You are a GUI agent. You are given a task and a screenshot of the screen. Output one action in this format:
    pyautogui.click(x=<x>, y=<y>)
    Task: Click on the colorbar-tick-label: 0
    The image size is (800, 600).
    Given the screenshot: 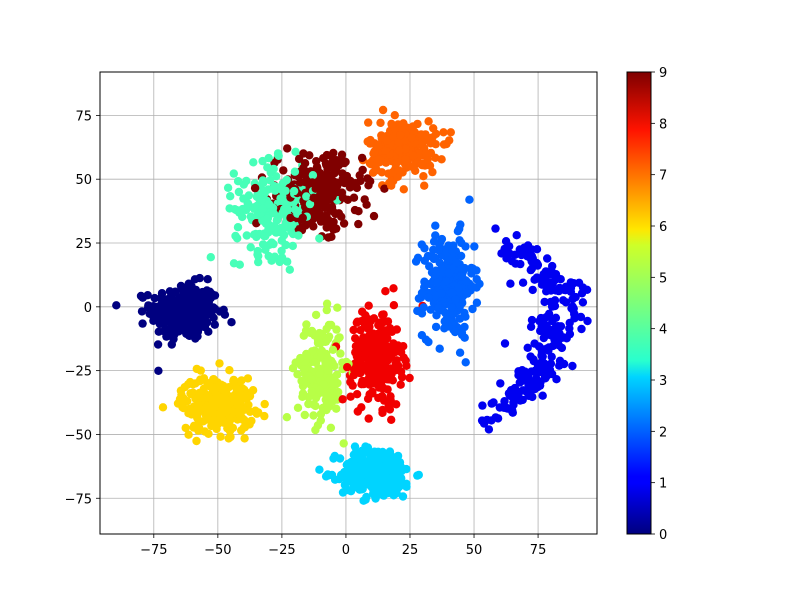 What is the action you would take?
    pyautogui.click(x=663, y=535)
    